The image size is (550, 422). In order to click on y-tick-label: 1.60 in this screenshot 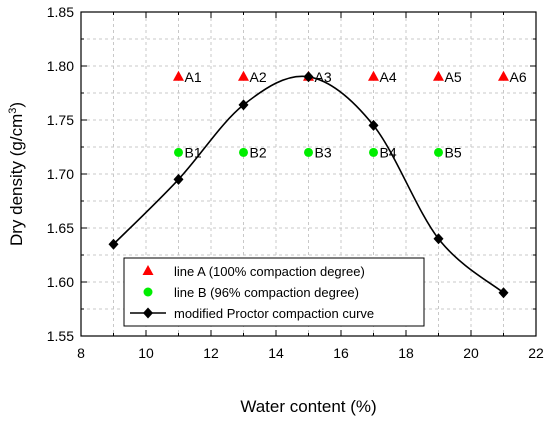, I will do `click(60, 282)`.